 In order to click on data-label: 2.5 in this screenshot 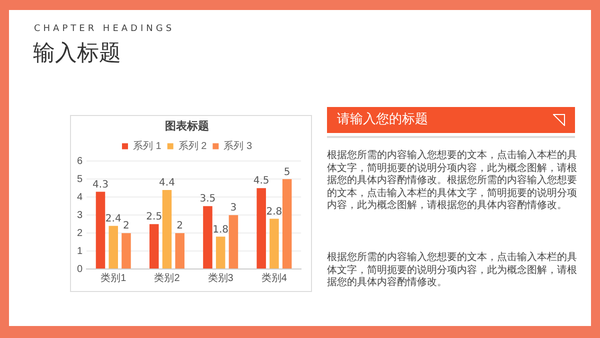, I will do `click(154, 217)`.